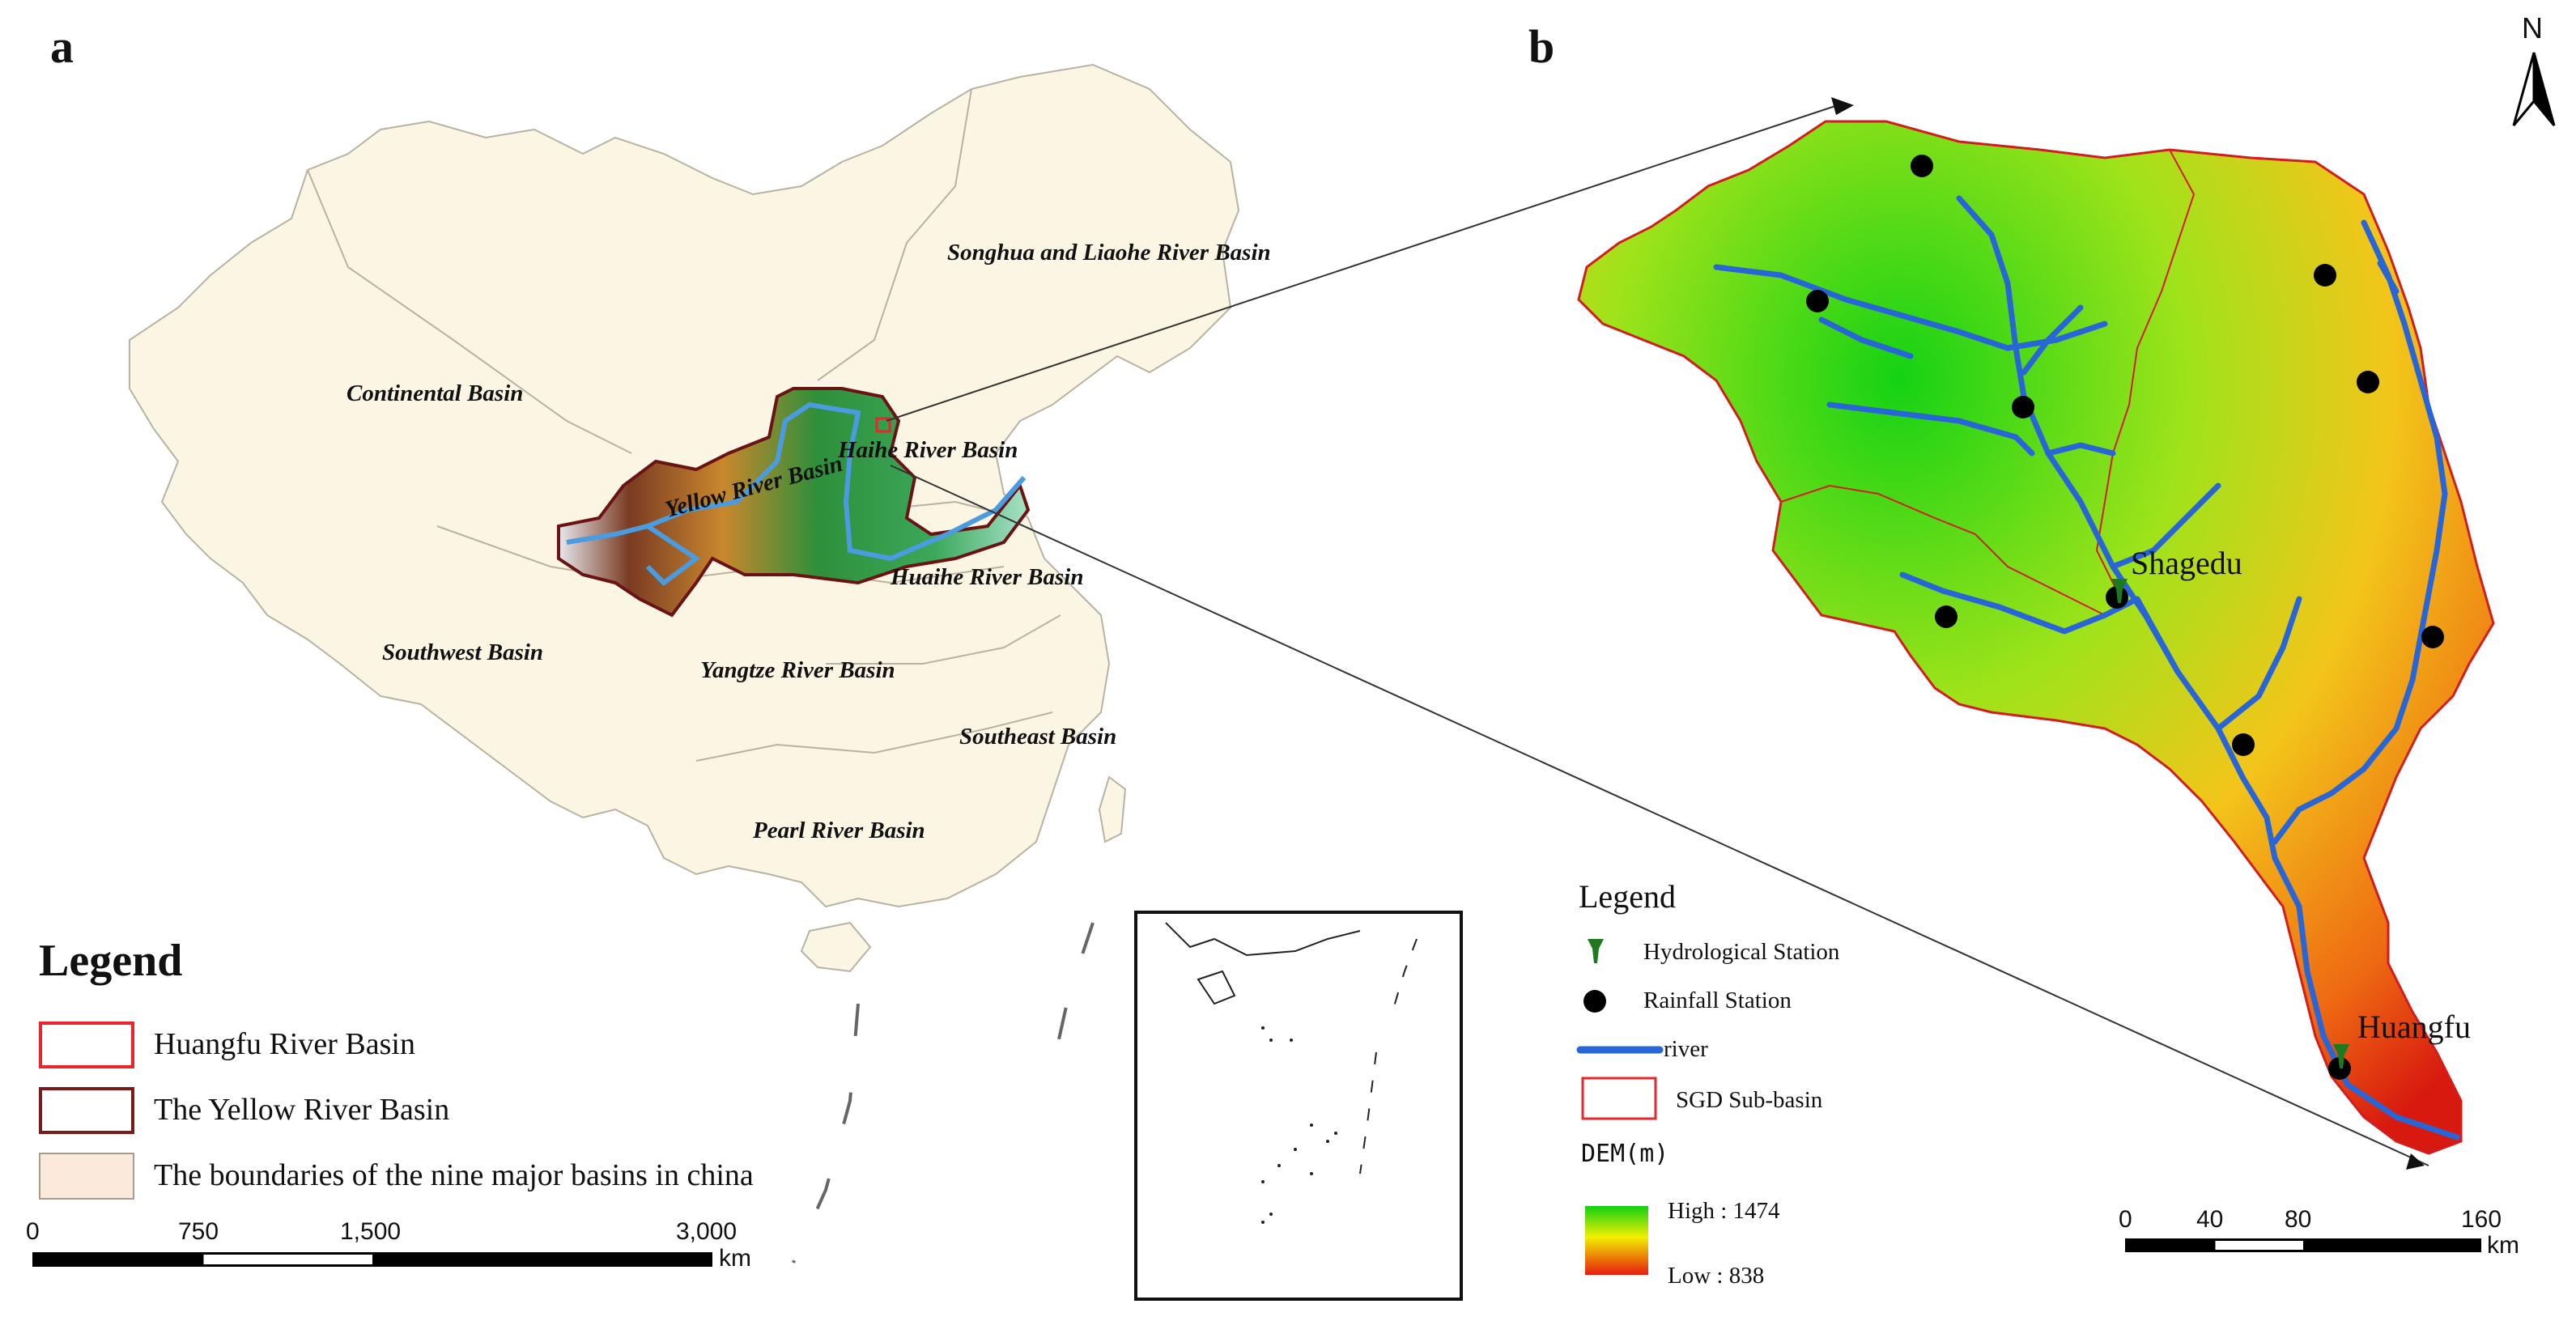 The image size is (2576, 1321). Describe the element at coordinates (1842, 106) in the screenshot. I see `zoom-arrow-top` at that location.